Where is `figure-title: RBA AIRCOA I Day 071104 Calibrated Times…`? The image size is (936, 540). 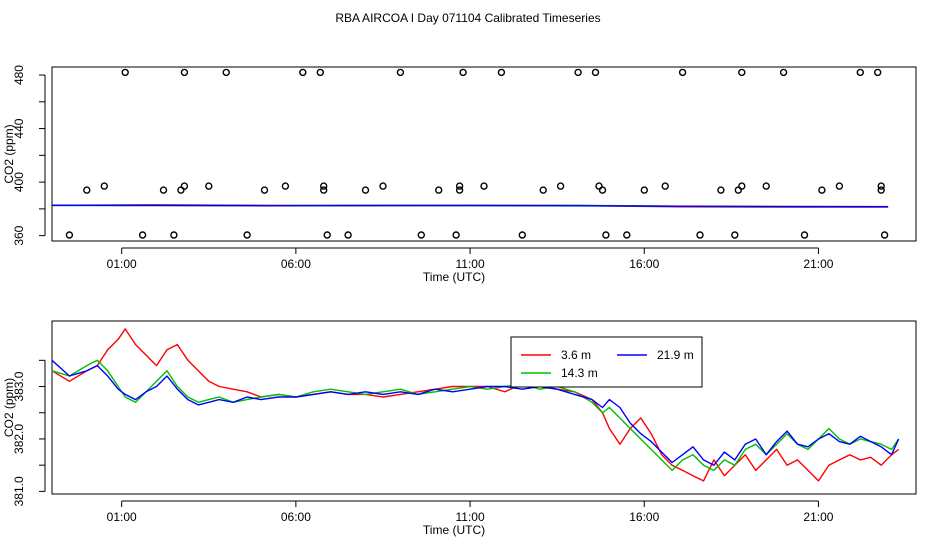 figure-title: RBA AIRCOA I Day 071104 Calibrated Times… is located at coordinates (467, 18).